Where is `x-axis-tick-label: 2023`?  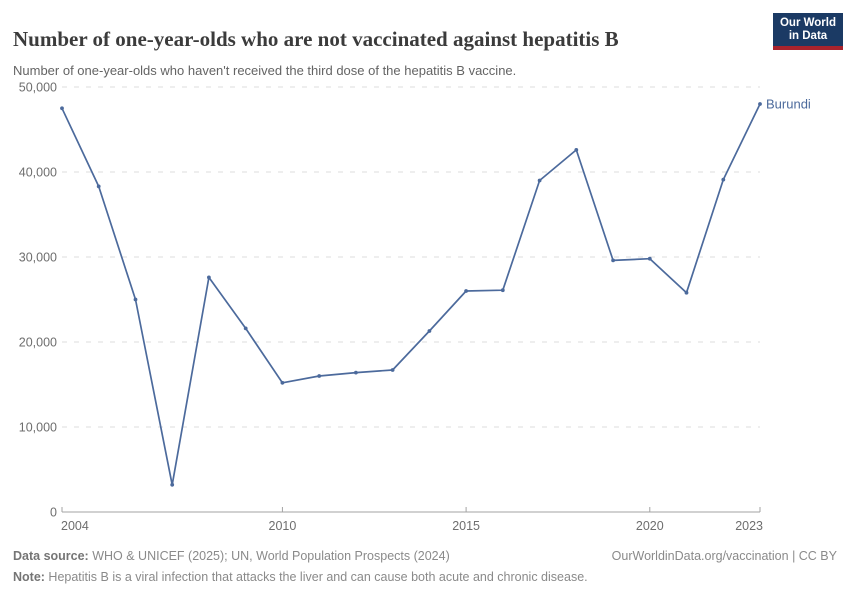
x-axis-tick-label: 2023 is located at coordinates (749, 526).